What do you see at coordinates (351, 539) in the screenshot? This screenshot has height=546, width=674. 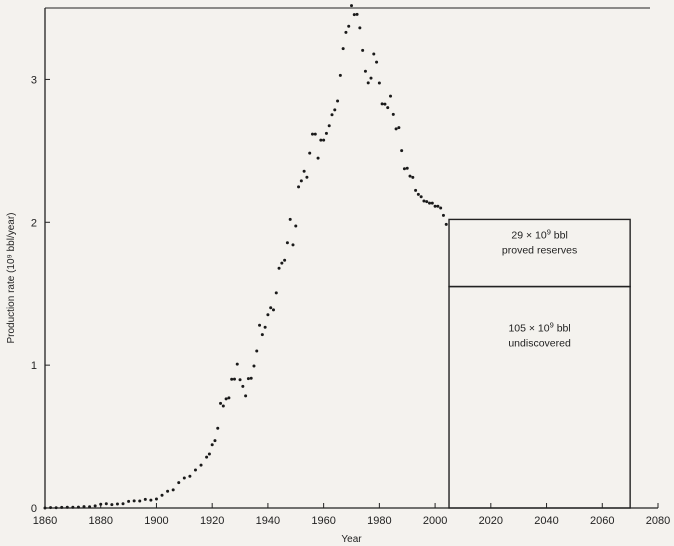 I see `x-axis-label: Year` at bounding box center [351, 539].